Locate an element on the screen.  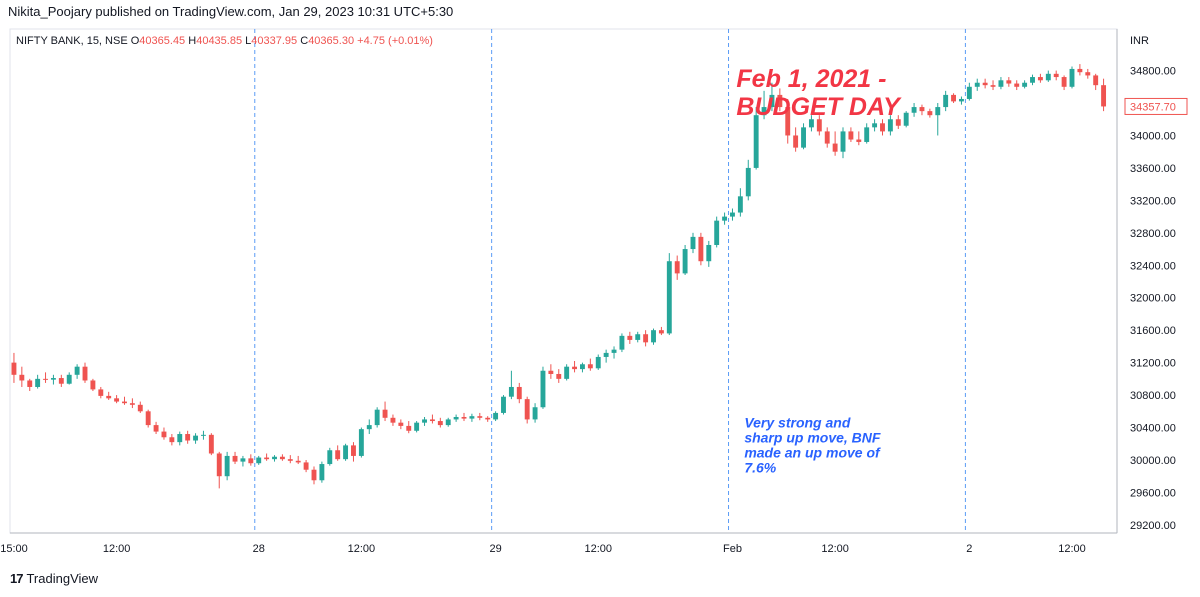
price-tick-label: 33600.00 is located at coordinates (1153, 169).